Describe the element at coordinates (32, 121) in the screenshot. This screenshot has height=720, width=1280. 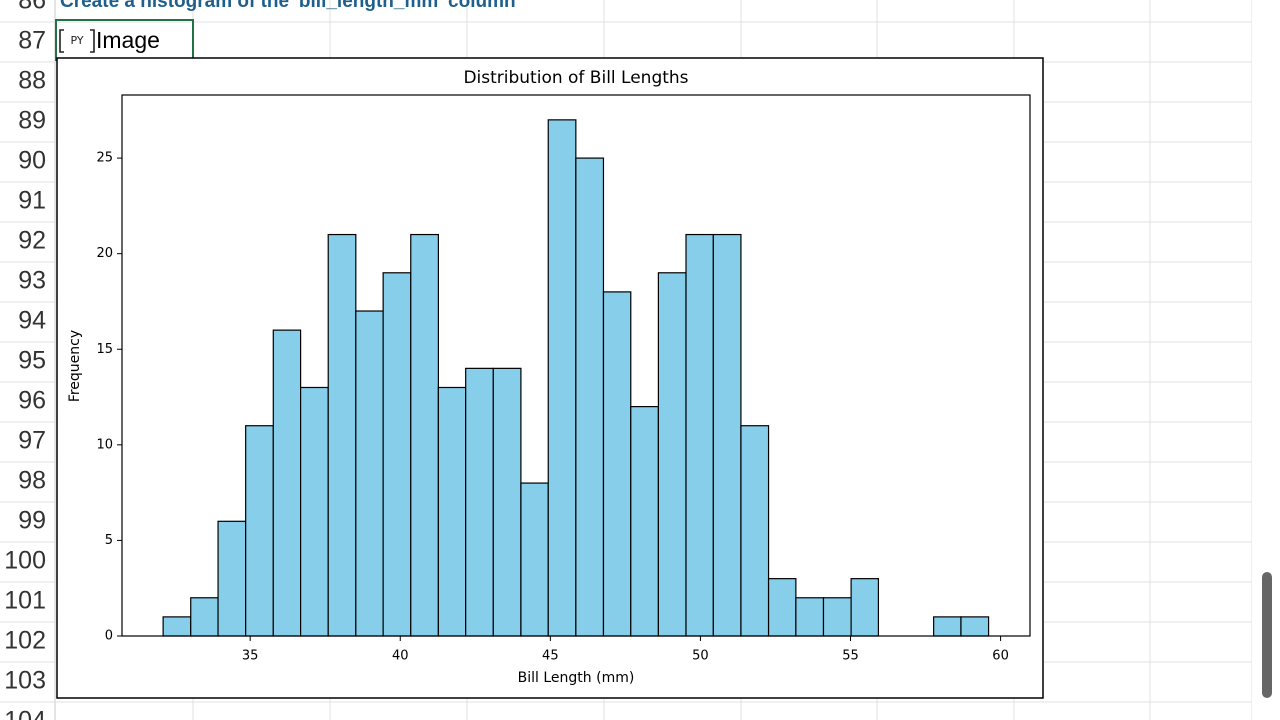
I see `row-header: 89` at that location.